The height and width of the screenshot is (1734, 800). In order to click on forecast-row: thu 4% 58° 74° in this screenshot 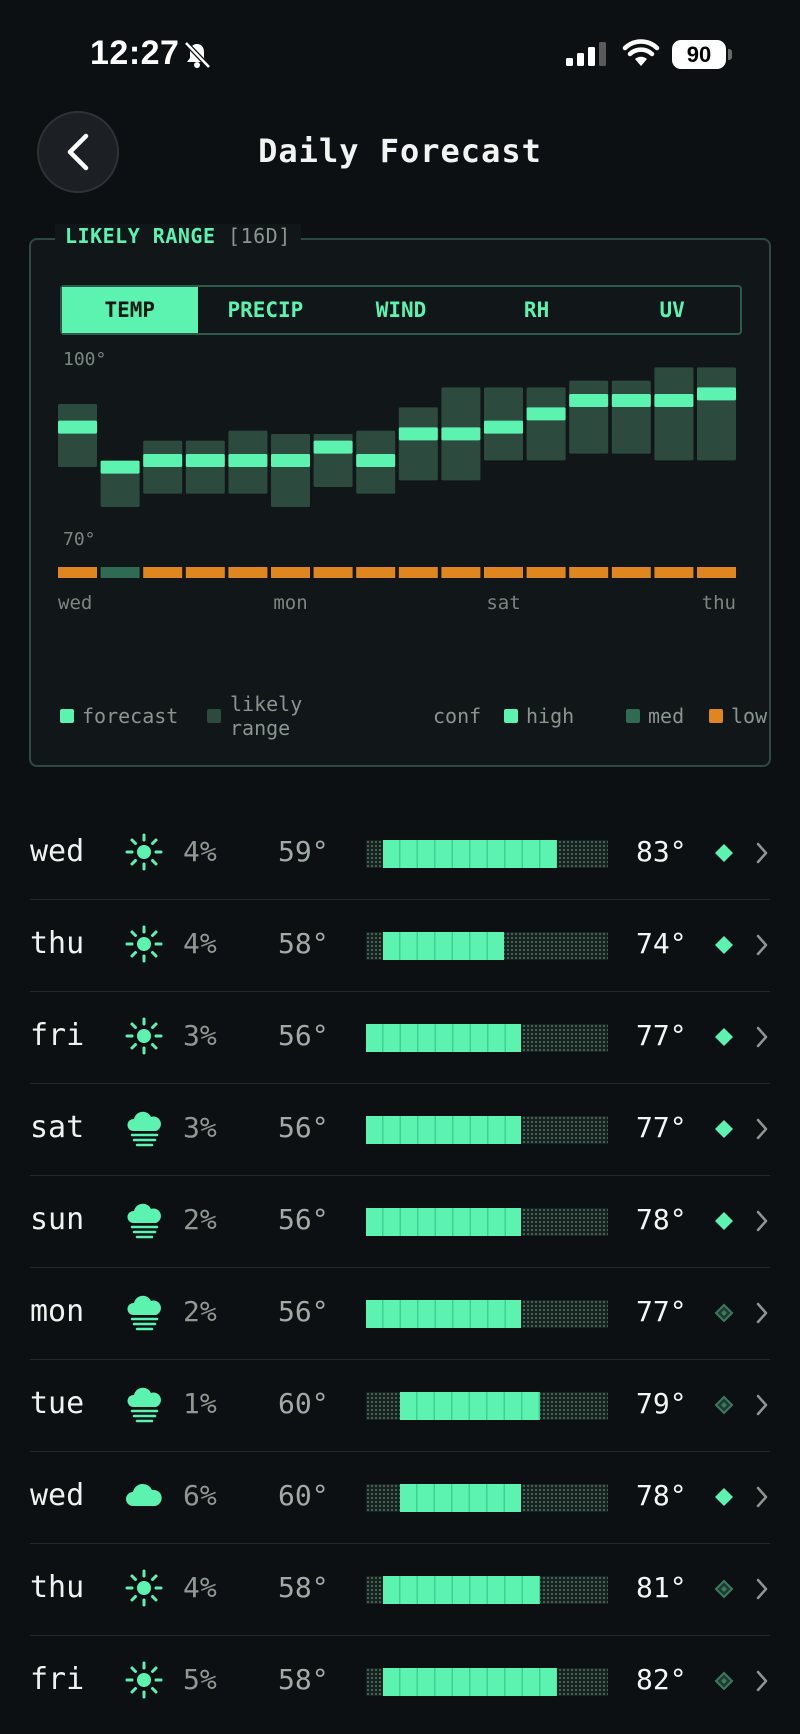, I will do `click(400, 946)`.